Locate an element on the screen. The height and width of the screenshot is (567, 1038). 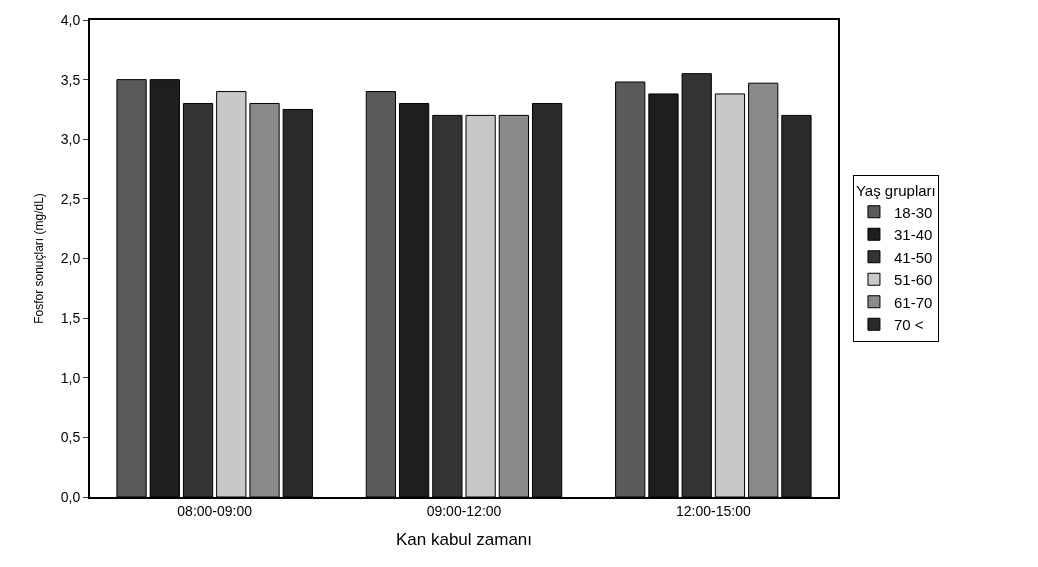
y-tick-label: 1,5 is located at coordinates (70, 318).